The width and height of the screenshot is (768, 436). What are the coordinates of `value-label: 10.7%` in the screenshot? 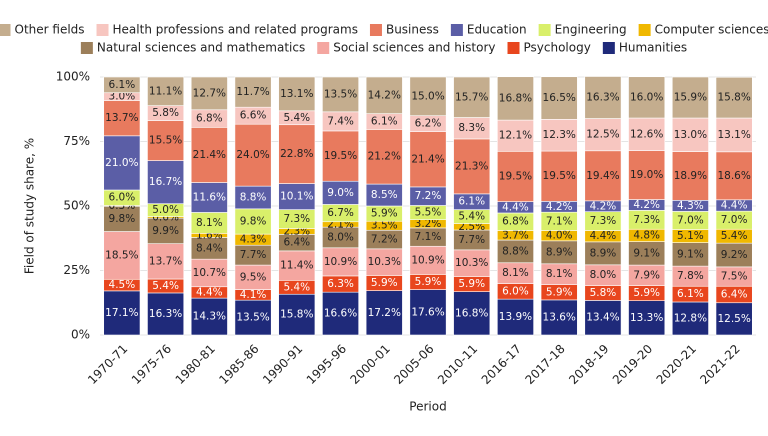 It's located at (209, 273).